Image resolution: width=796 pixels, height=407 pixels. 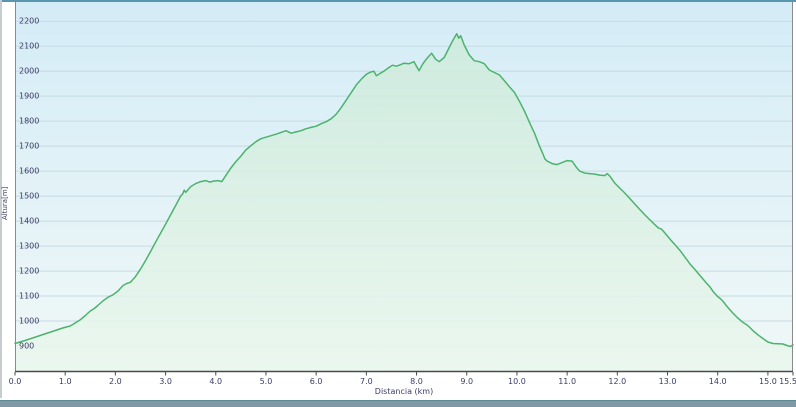 What do you see at coordinates (29, 71) in the screenshot?
I see `y-tick-label: 2000` at bounding box center [29, 71].